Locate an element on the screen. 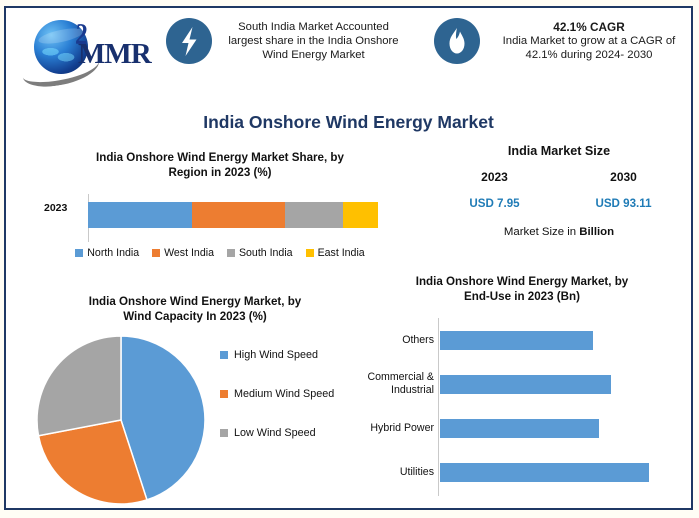 The image size is (699, 518). legend-label: South India is located at coordinates (265, 253).